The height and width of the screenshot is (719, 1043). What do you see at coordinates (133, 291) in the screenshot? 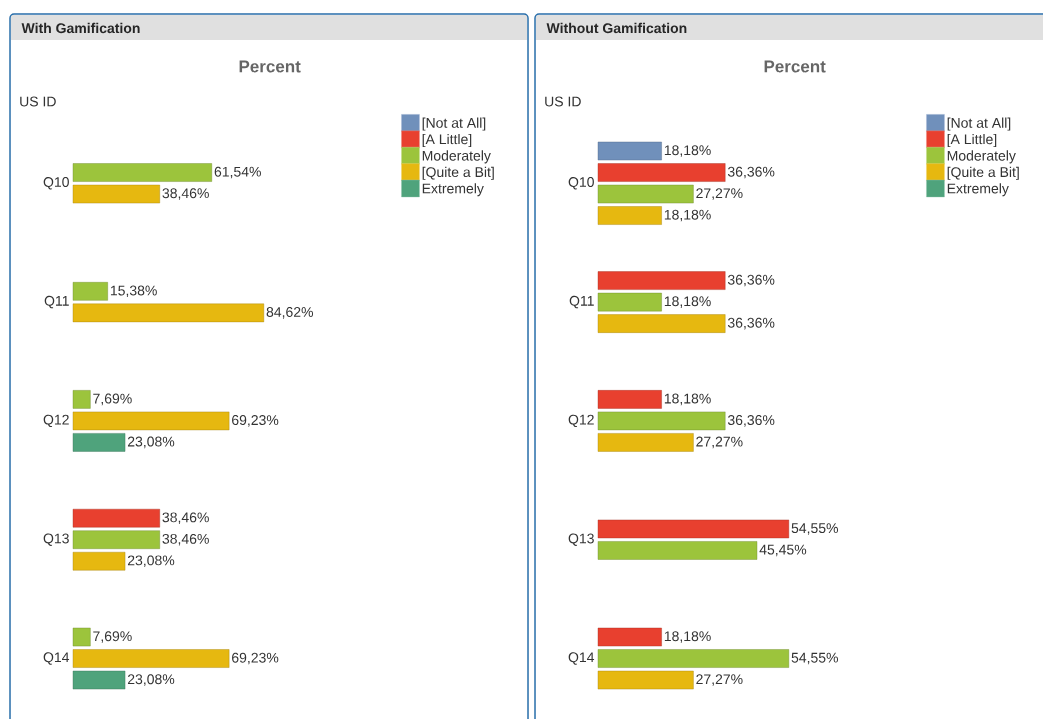
I see `data-label: 15,38%` at bounding box center [133, 291].